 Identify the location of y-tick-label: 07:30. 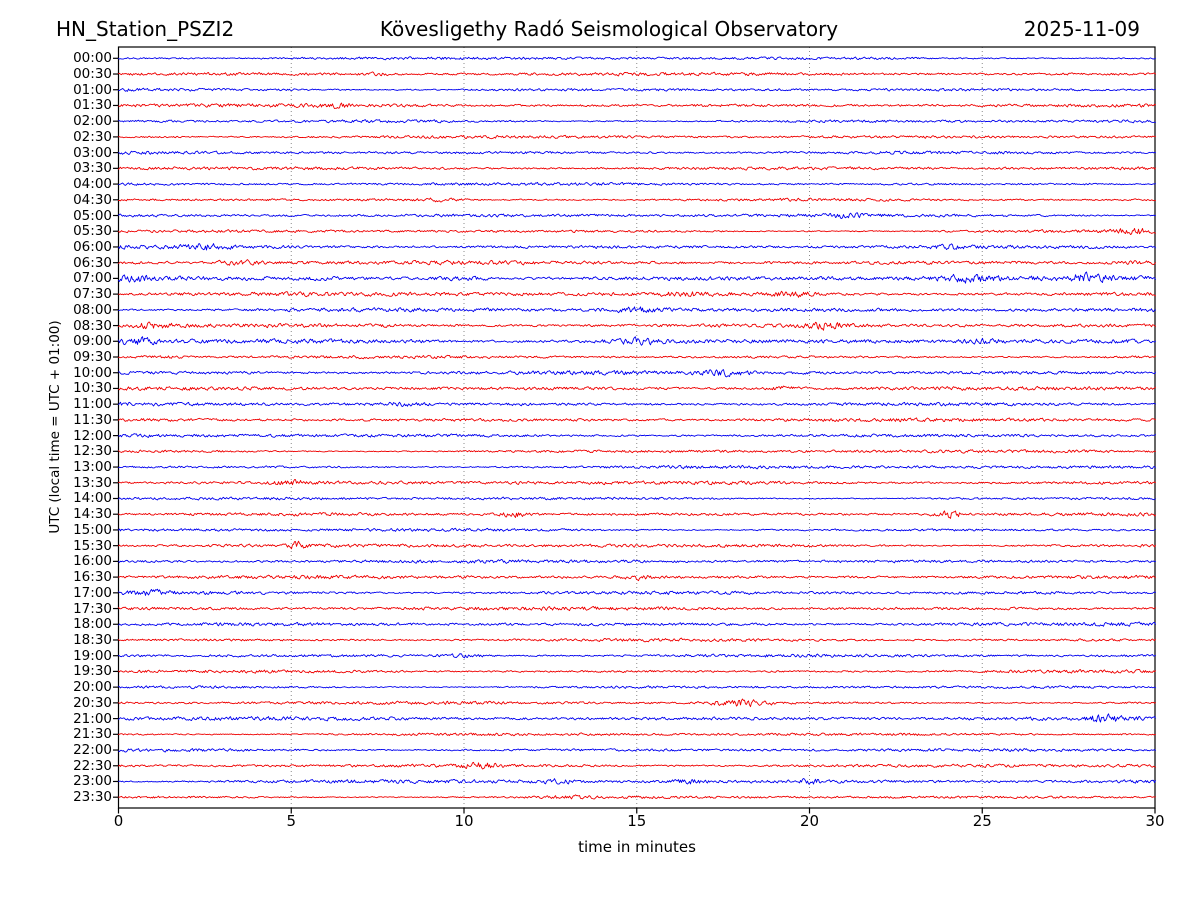
(92, 294).